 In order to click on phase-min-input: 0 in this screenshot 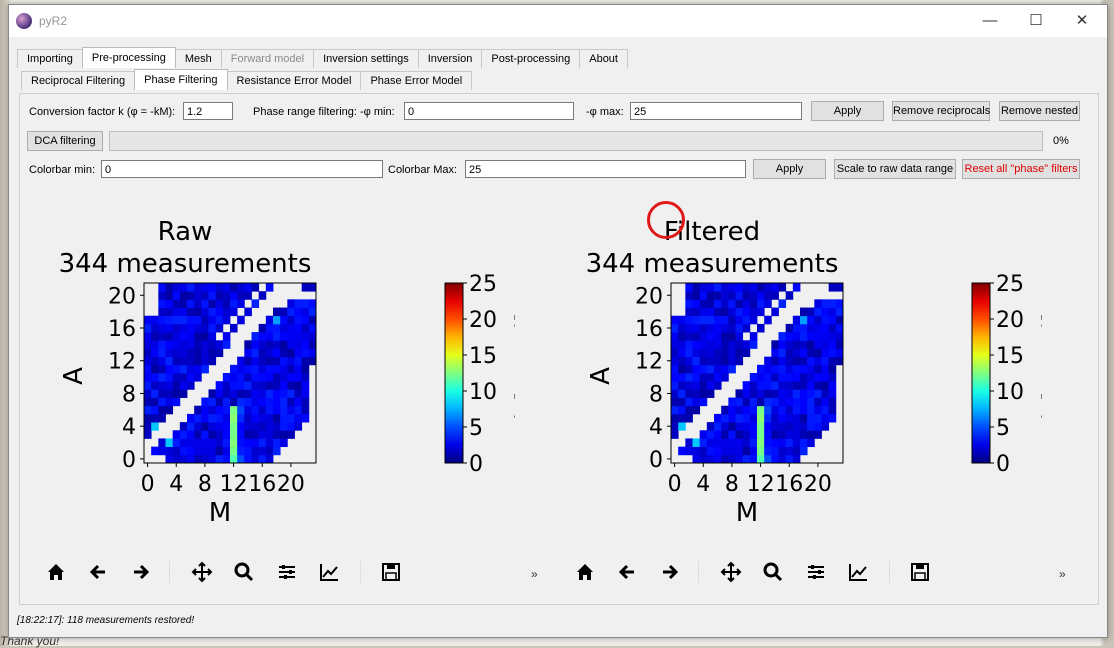, I will do `click(489, 111)`.